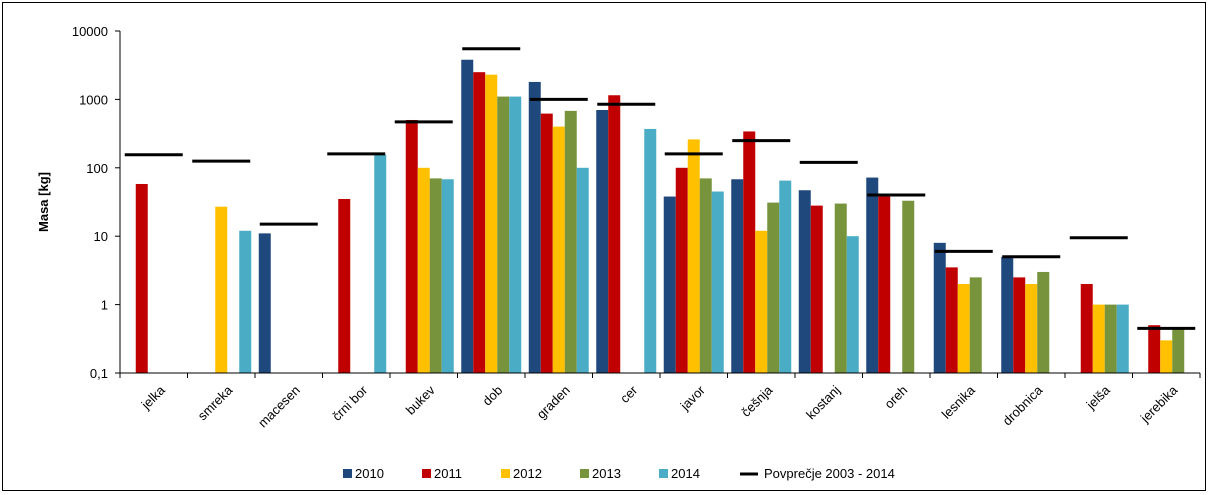  What do you see at coordinates (96, 202) in the screenshot?
I see `y-axis-ticks: 0,1 1 10 100 1000 10000` at bounding box center [96, 202].